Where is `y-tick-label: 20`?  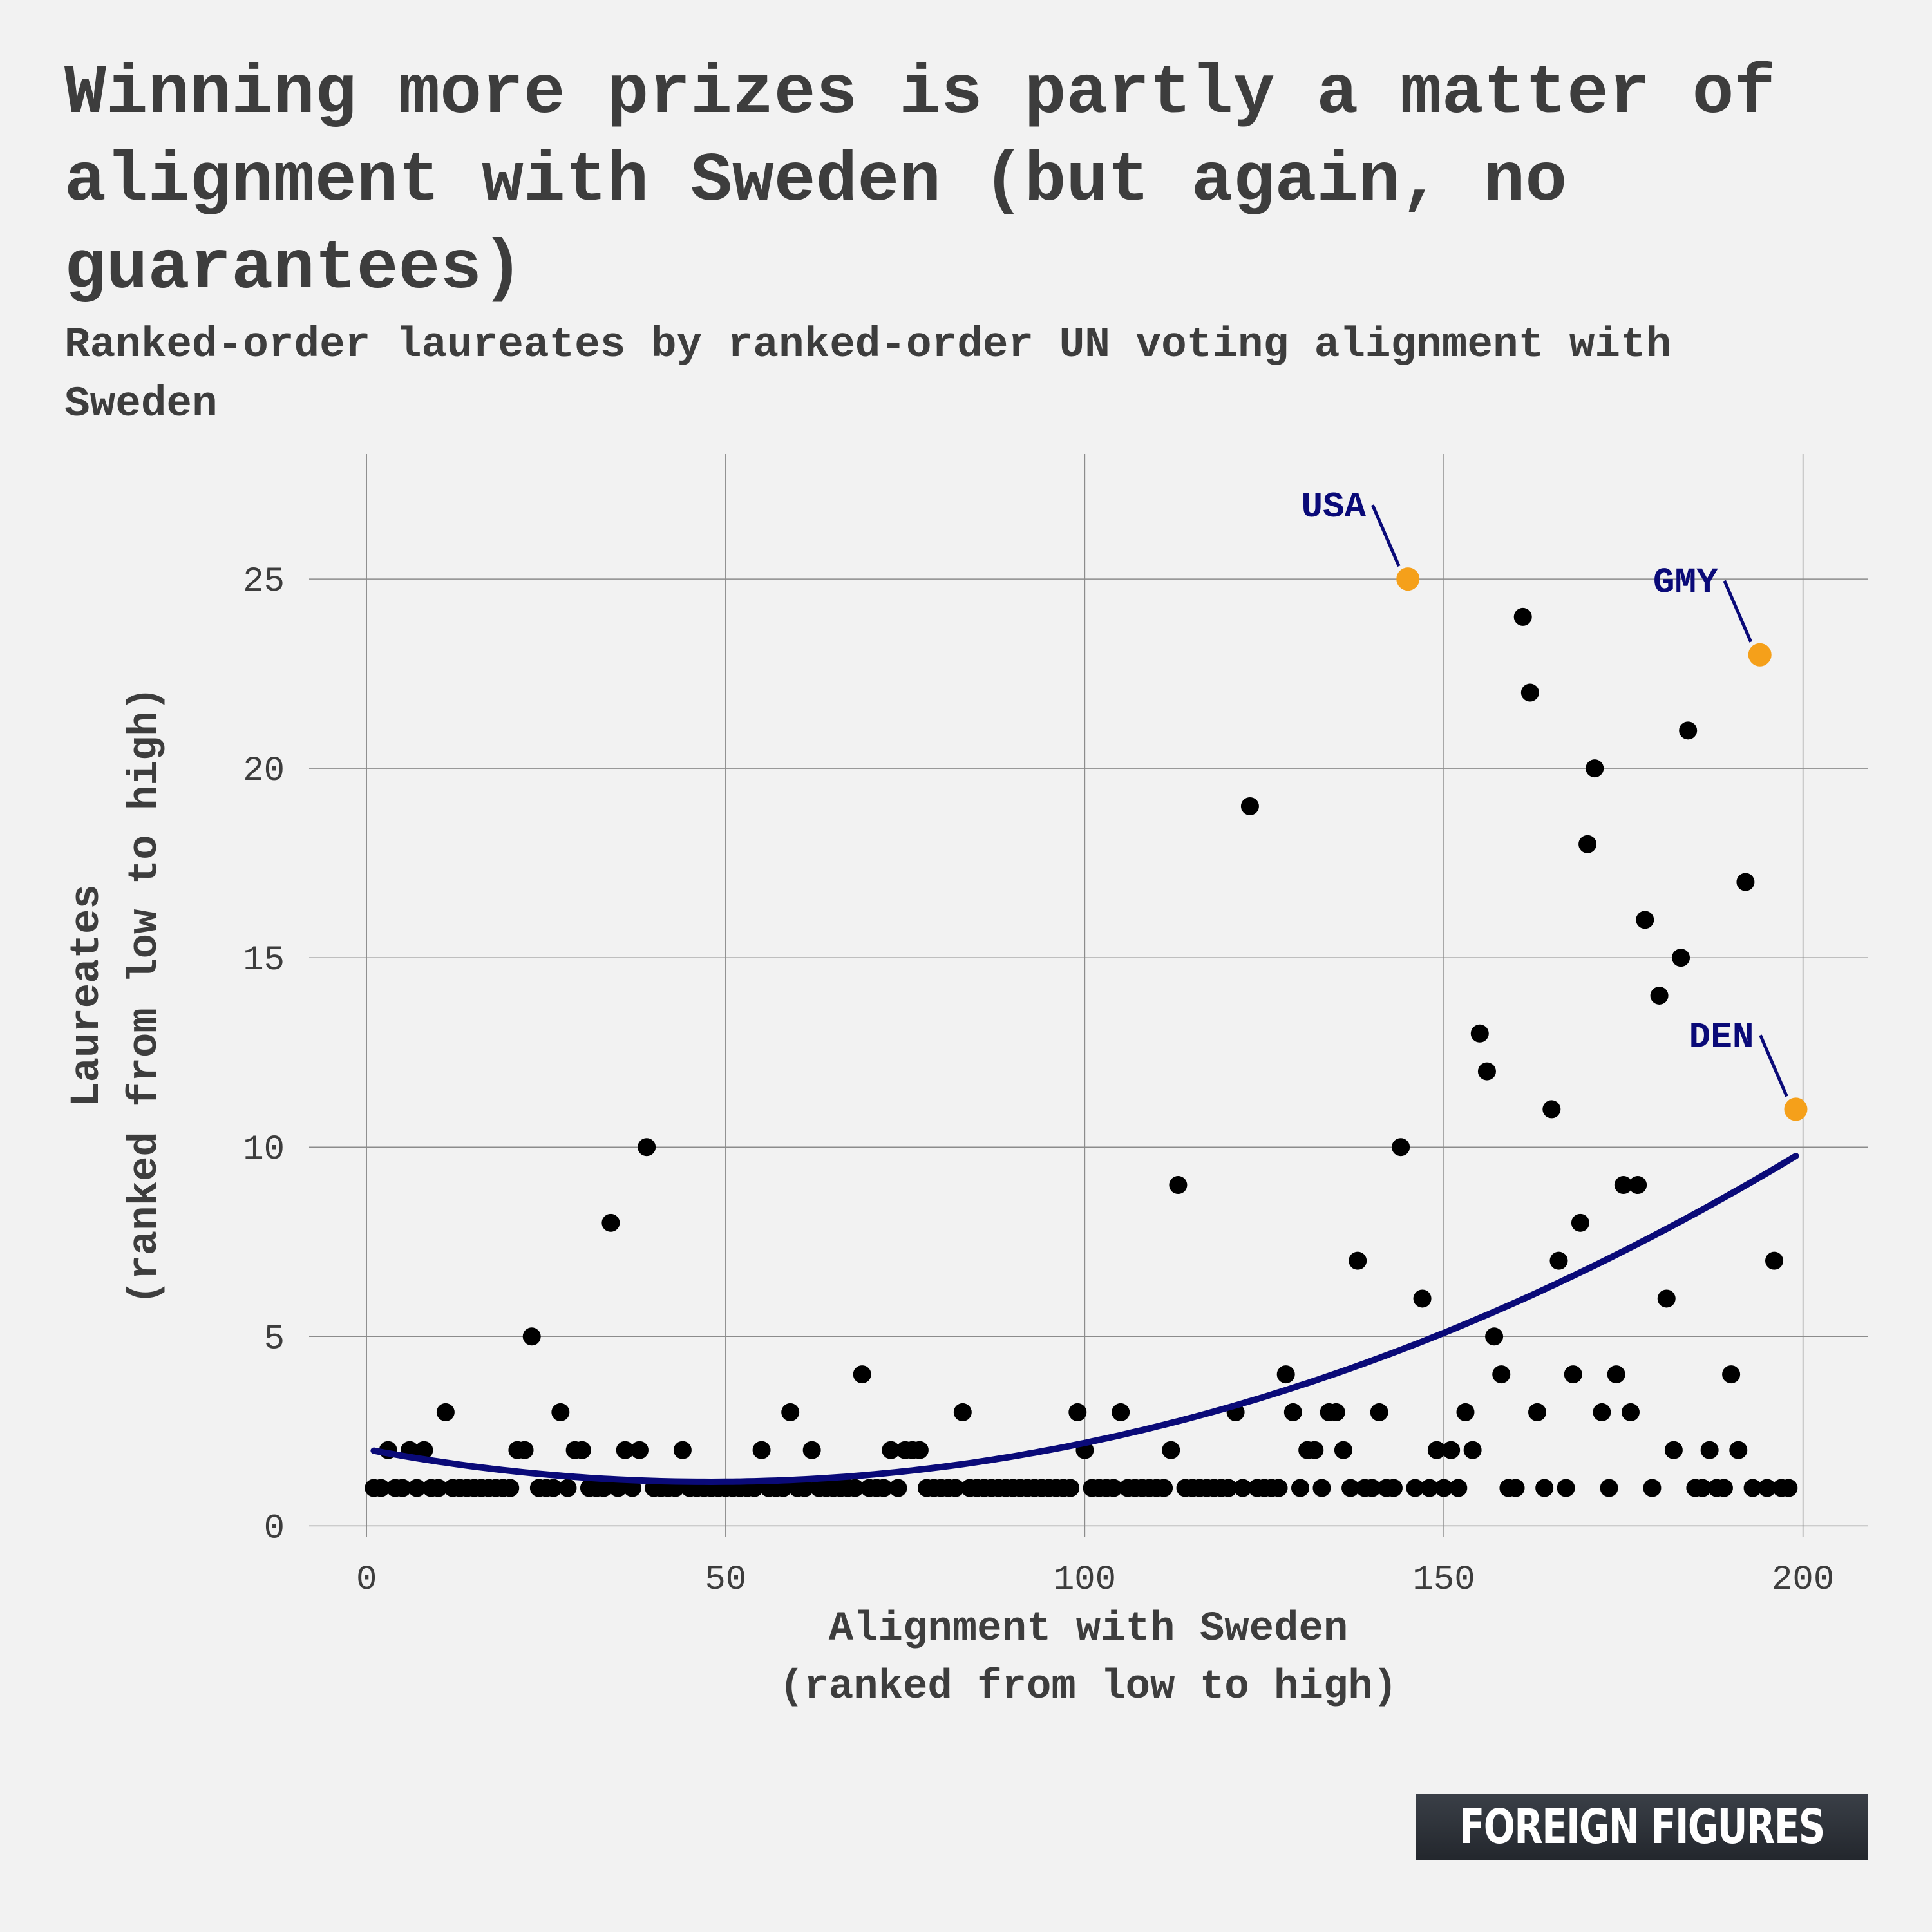 y-tick-label: 20 is located at coordinates (264, 772).